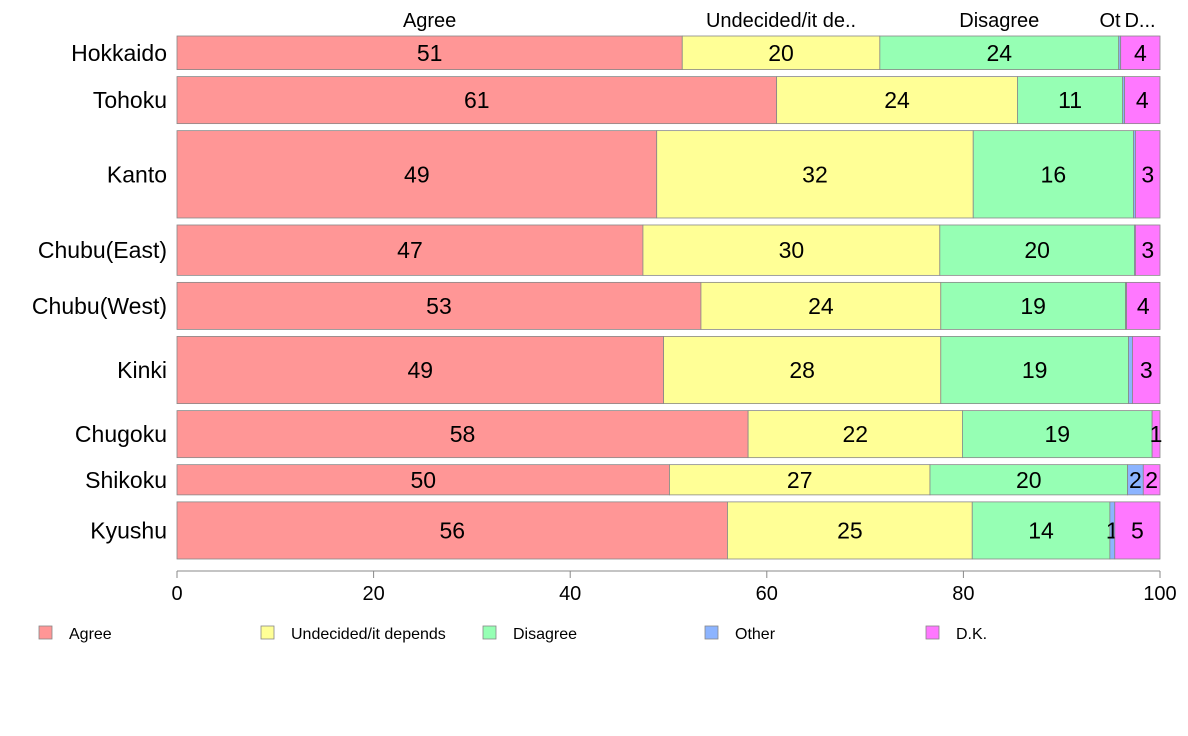 This screenshot has width=1188, height=736. I want to click on data-label: 1, so click(1156, 434).